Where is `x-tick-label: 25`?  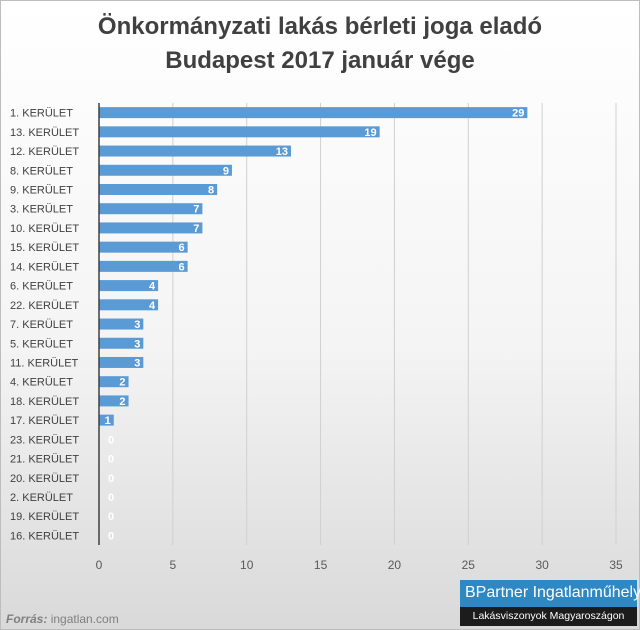
x-tick-label: 25 is located at coordinates (469, 565).